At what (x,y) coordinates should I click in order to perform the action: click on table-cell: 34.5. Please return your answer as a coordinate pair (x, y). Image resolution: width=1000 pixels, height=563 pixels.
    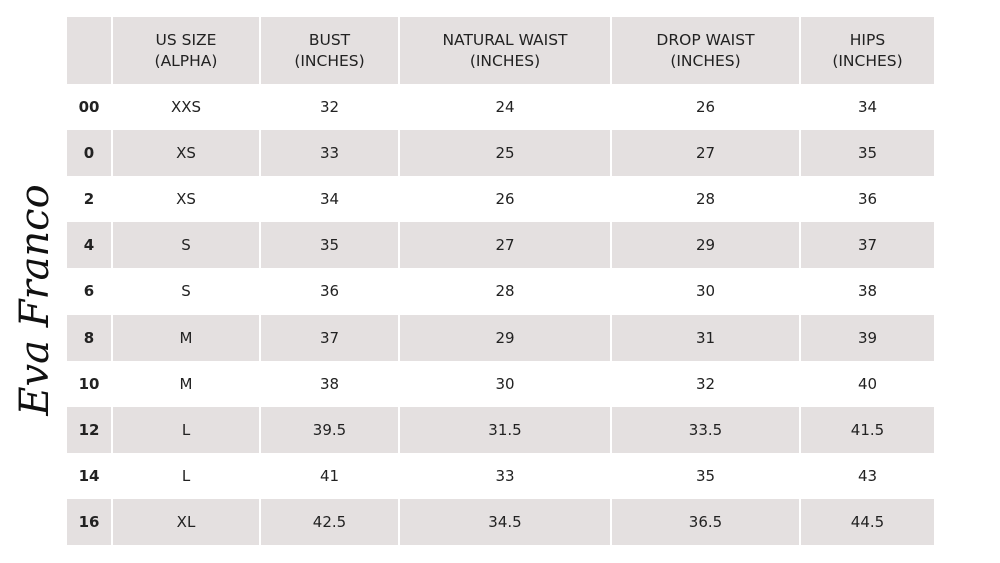
    Looking at the image, I should click on (506, 521).